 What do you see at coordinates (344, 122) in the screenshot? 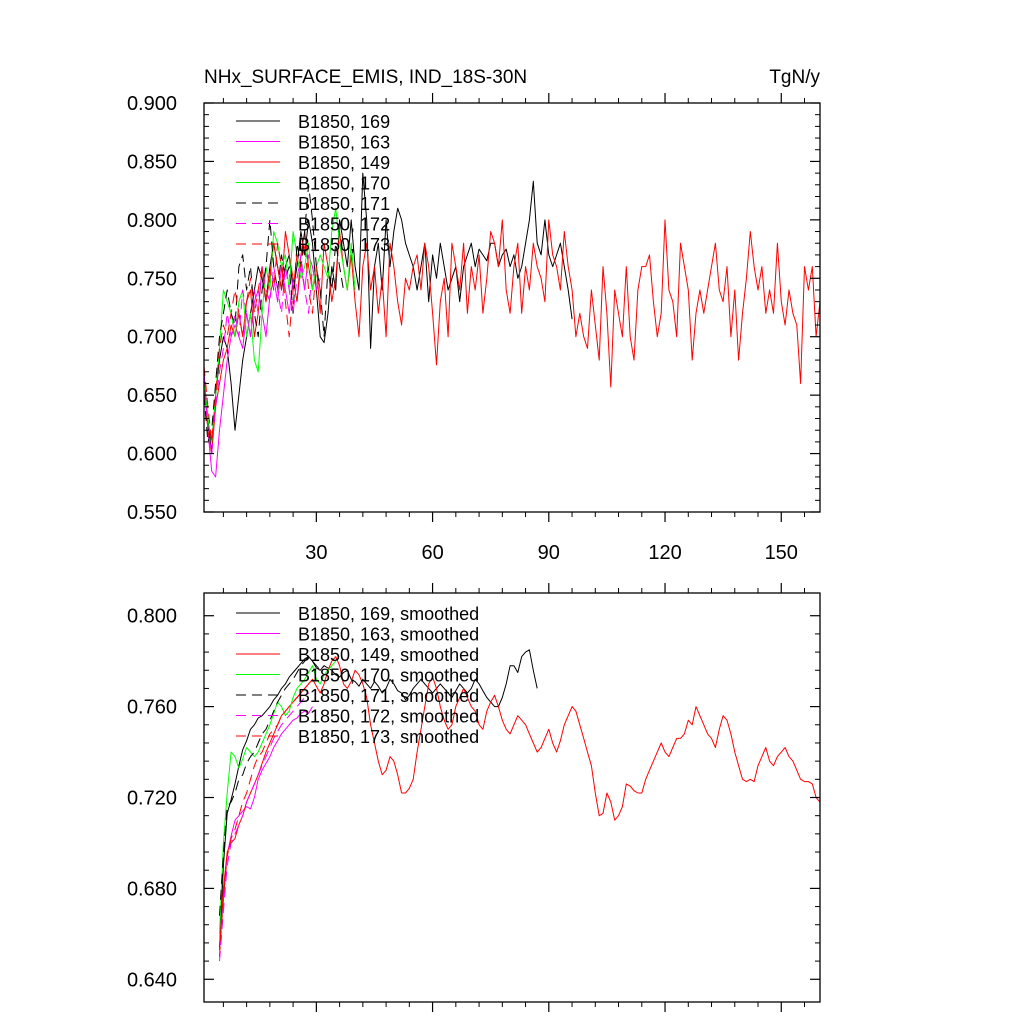
I see `legend-label-1: B1850, 169` at bounding box center [344, 122].